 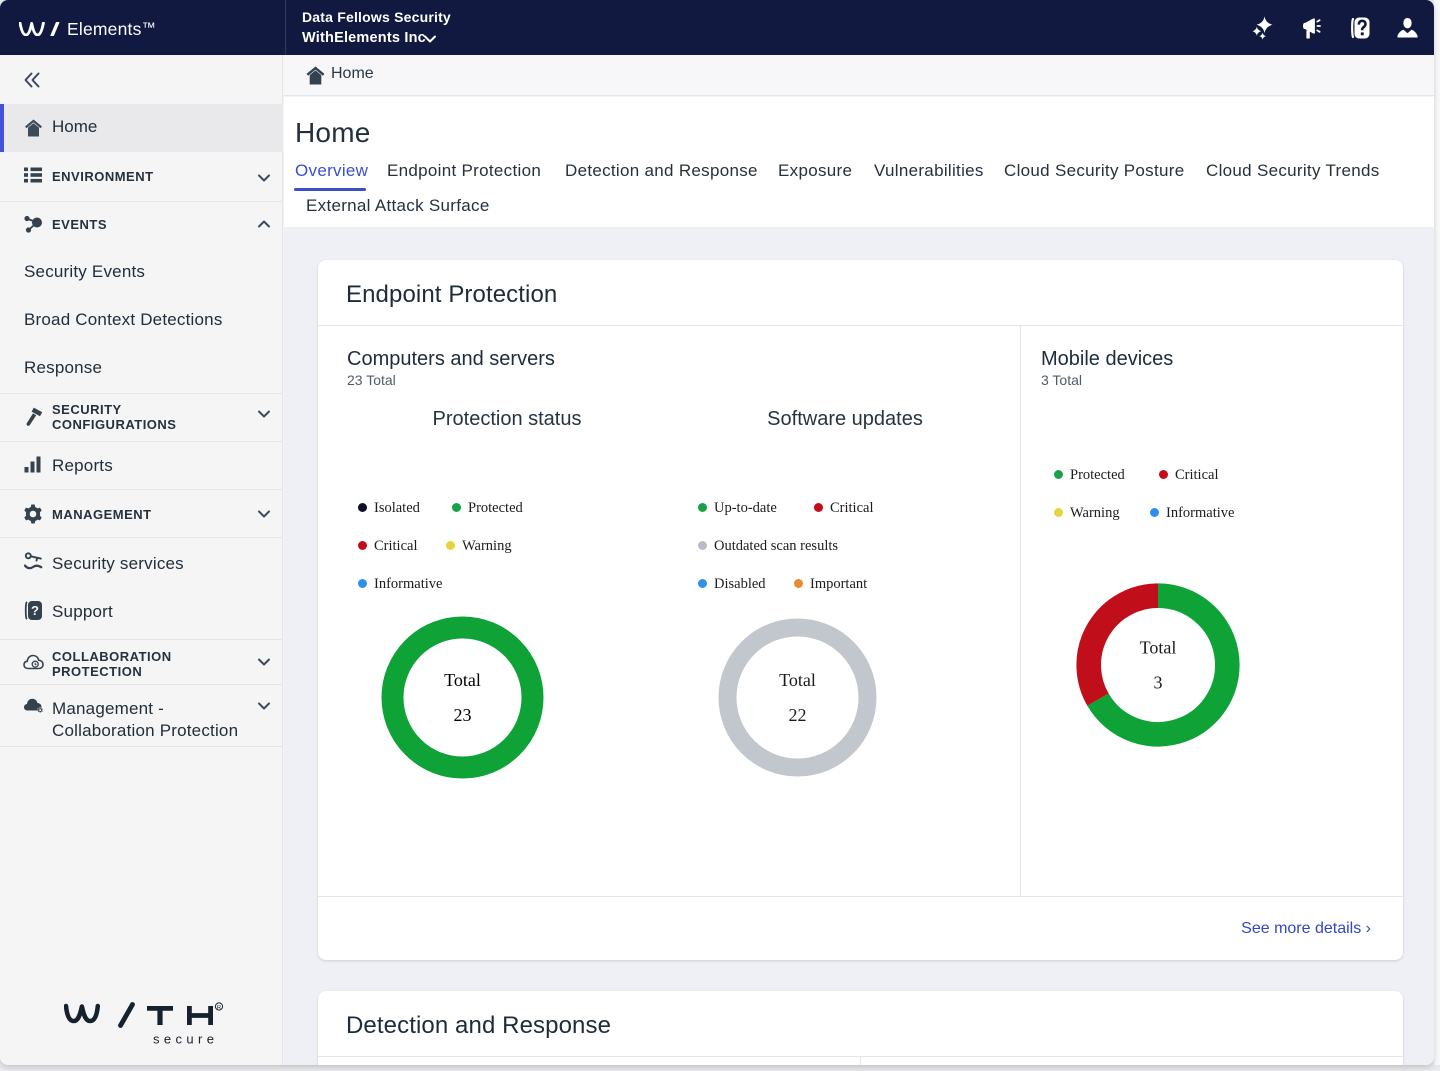 What do you see at coordinates (463, 715) in the screenshot?
I see `svg-text: 23` at bounding box center [463, 715].